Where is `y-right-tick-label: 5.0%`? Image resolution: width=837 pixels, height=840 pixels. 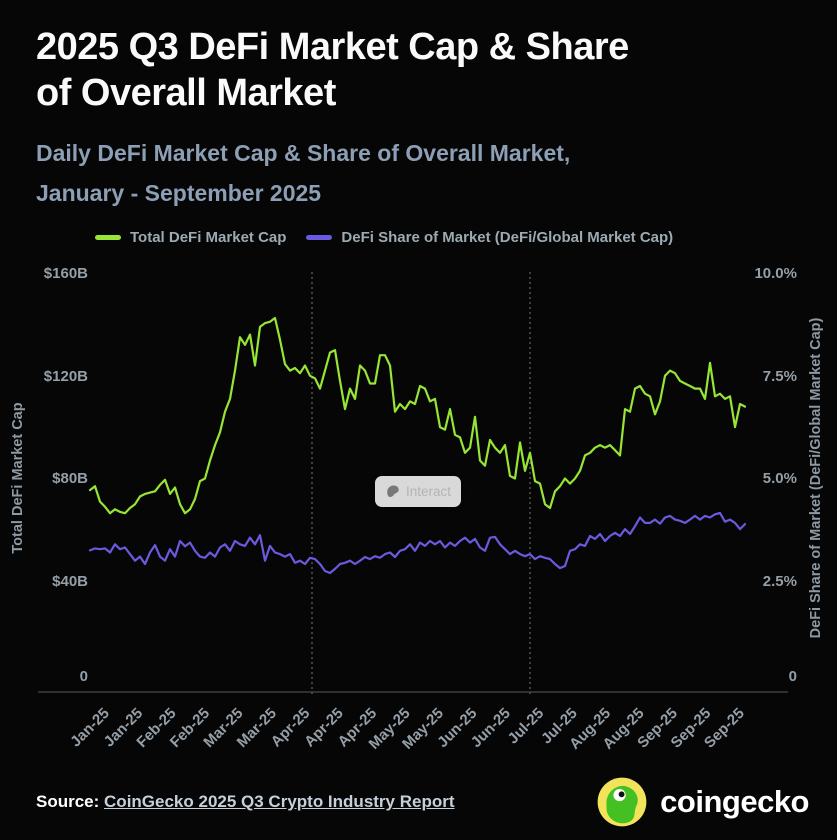 y-right-tick-label: 5.0% is located at coordinates (780, 478).